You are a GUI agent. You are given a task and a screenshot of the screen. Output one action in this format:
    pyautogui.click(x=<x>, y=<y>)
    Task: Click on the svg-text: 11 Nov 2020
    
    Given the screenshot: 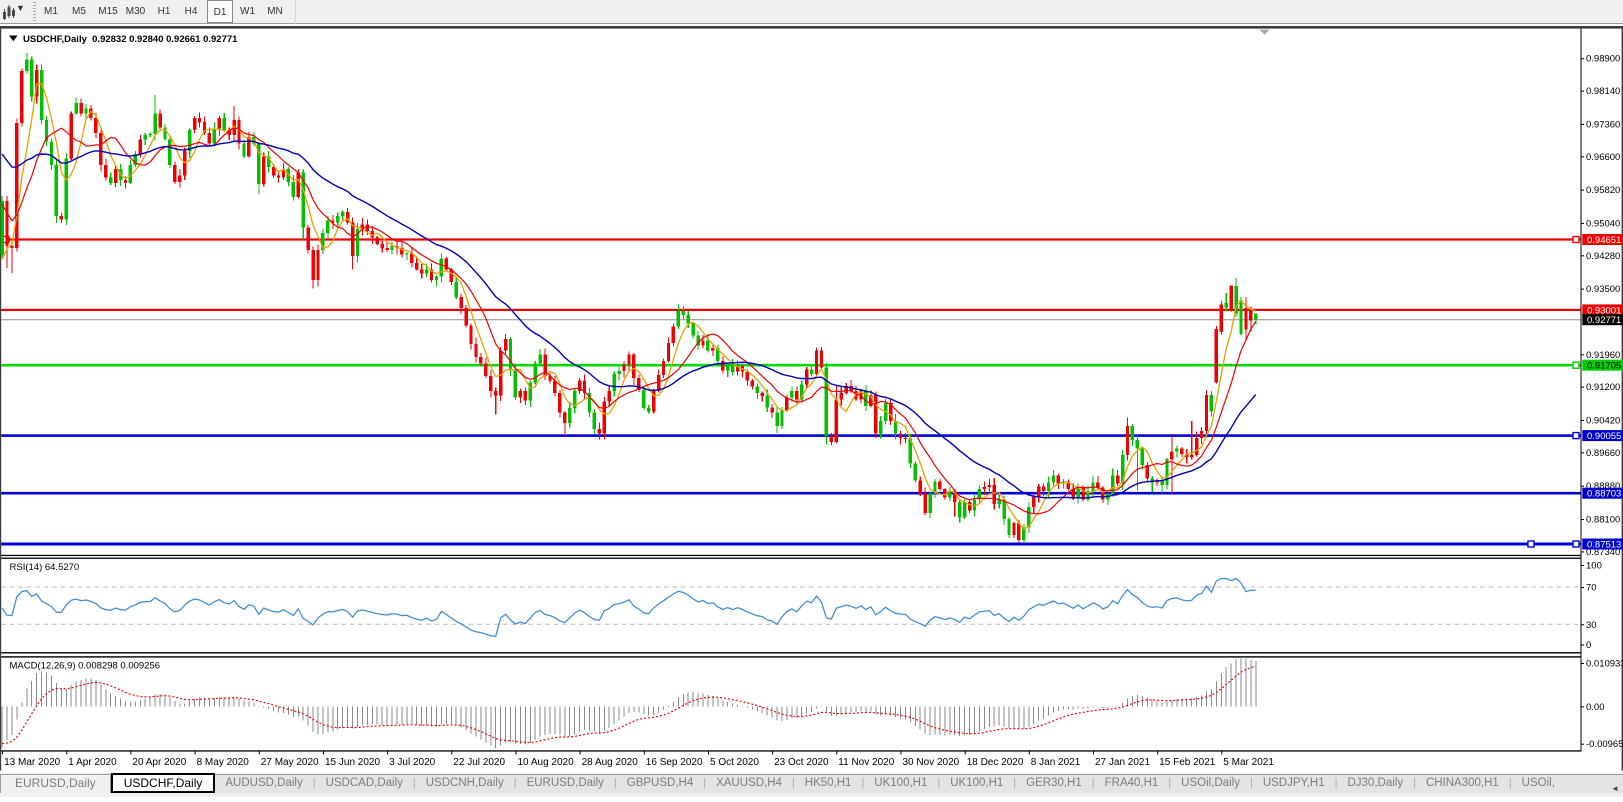 What is the action you would take?
    pyautogui.click(x=866, y=762)
    